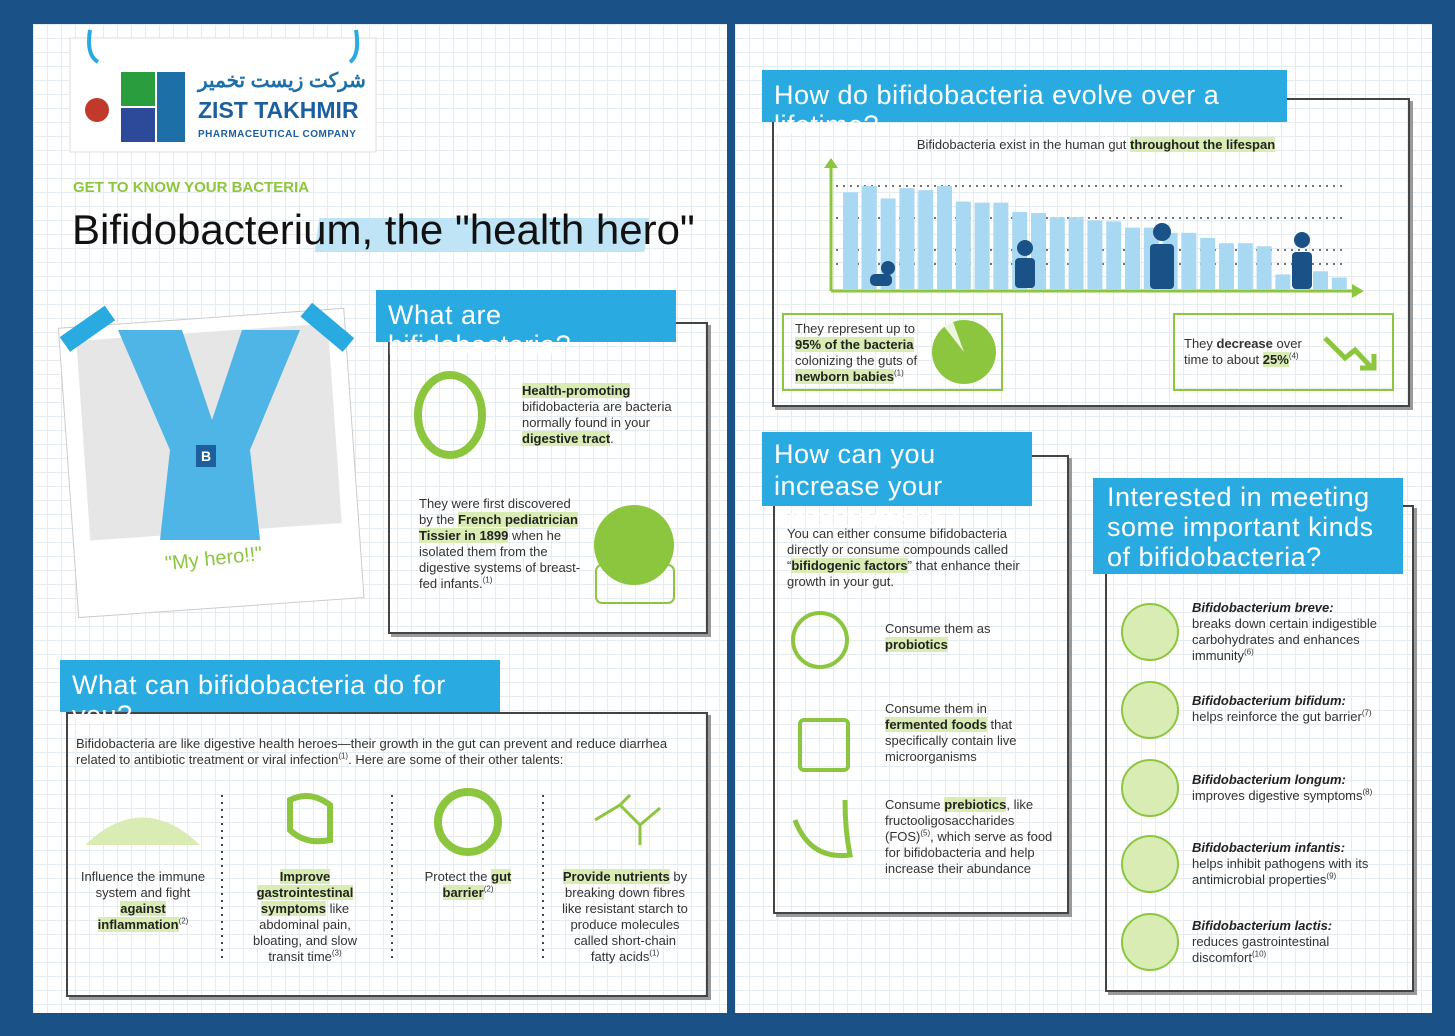  Describe the element at coordinates (925, 833) in the screenshot. I see `reference: (5)` at that location.